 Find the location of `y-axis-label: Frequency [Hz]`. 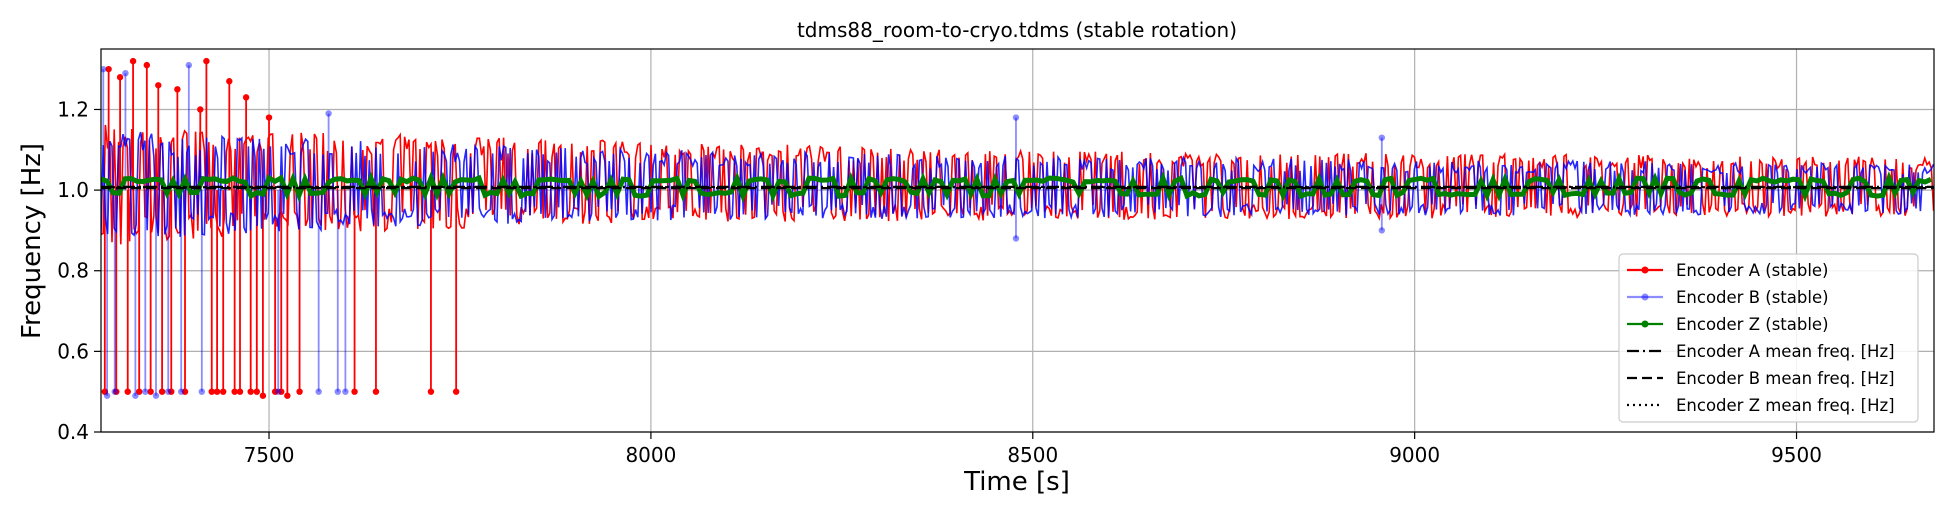

y-axis-label: Frequency [Hz] is located at coordinates (32, 241).